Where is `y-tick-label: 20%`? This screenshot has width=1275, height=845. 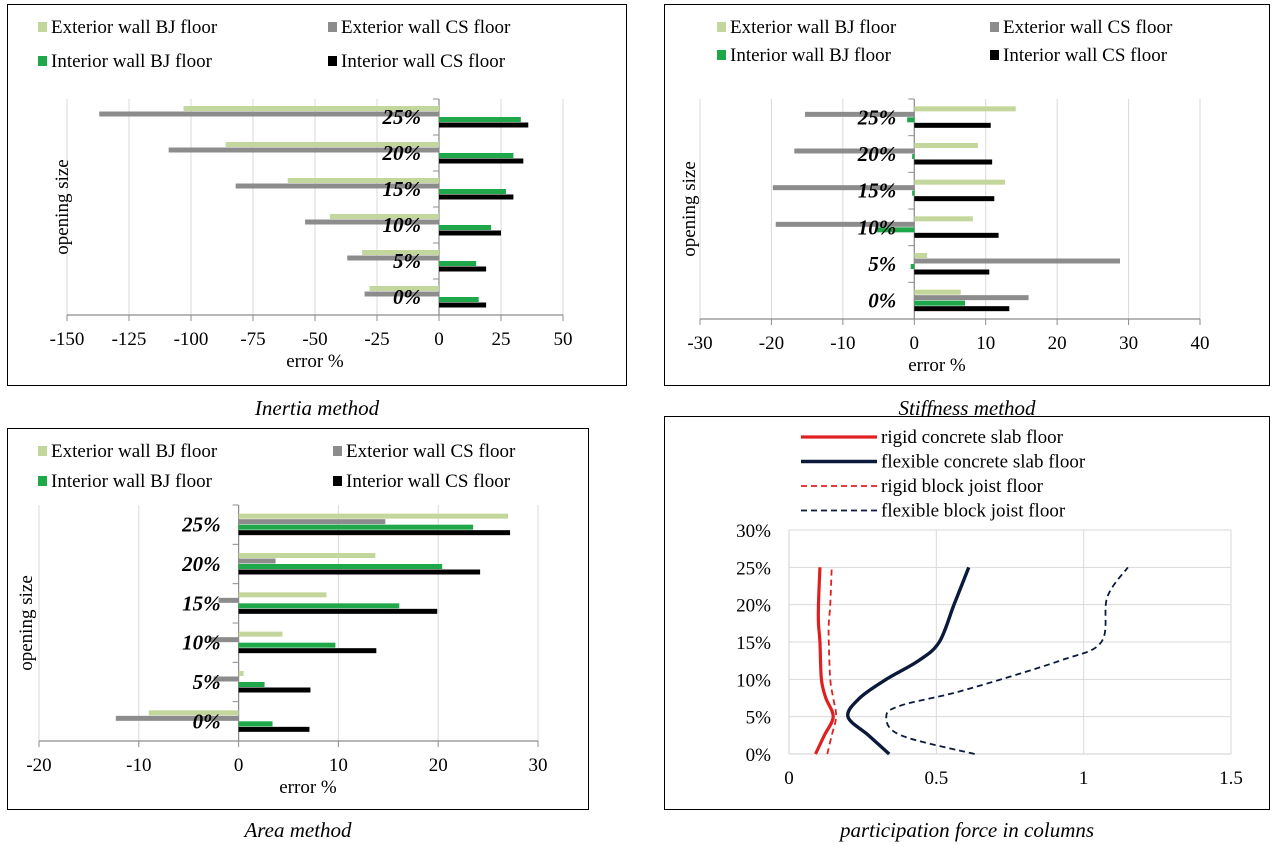 y-tick-label: 20% is located at coordinates (753, 606).